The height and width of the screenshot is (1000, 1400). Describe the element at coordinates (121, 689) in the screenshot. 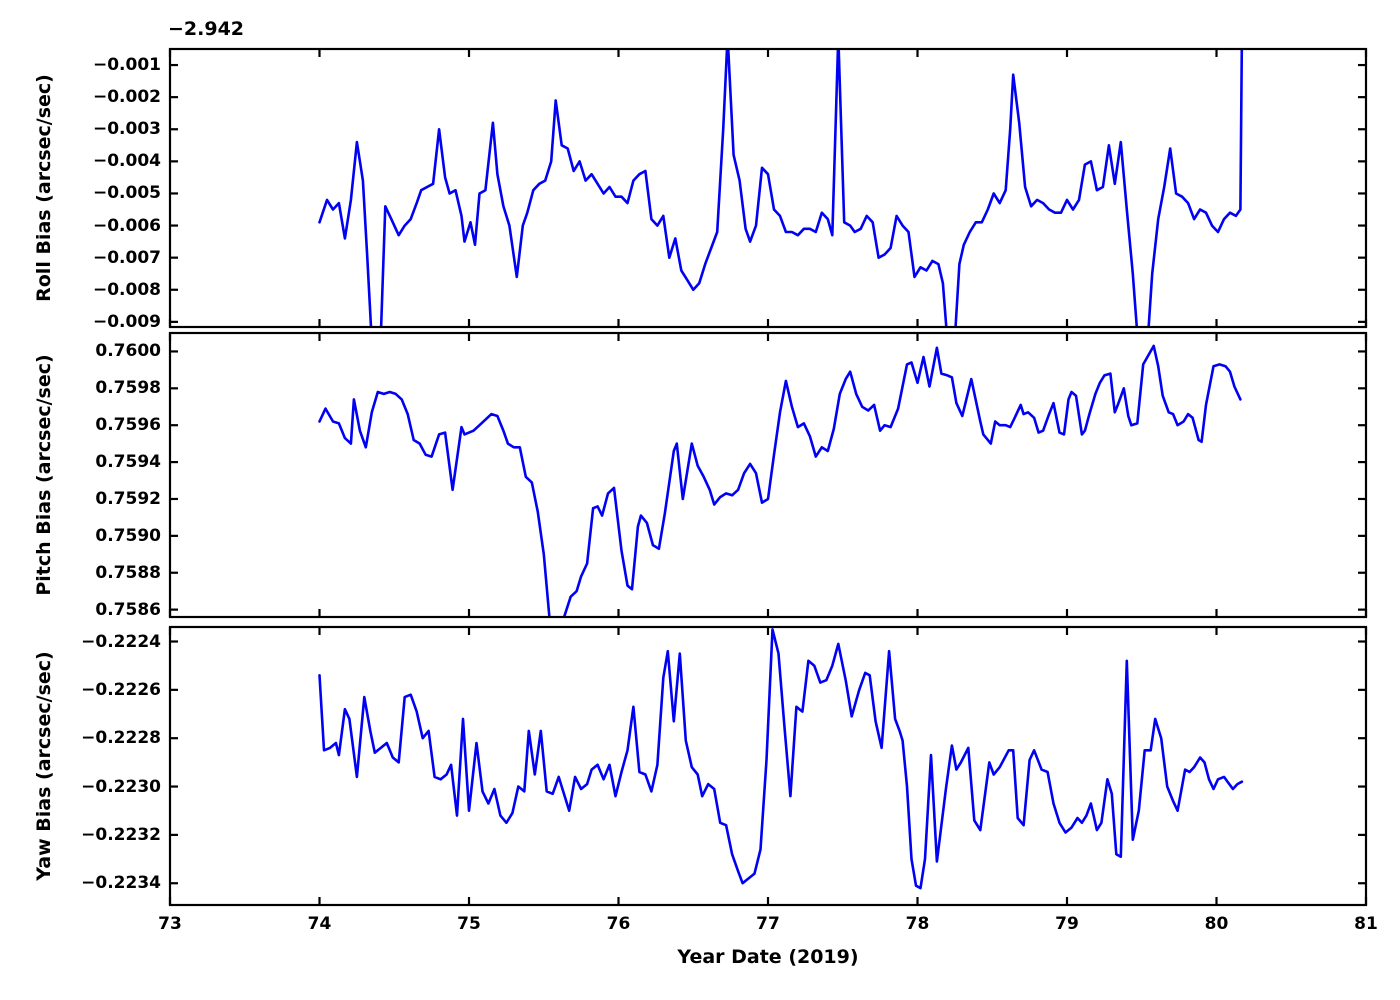

I see `yaw-ytick-label: −0.2226` at that location.